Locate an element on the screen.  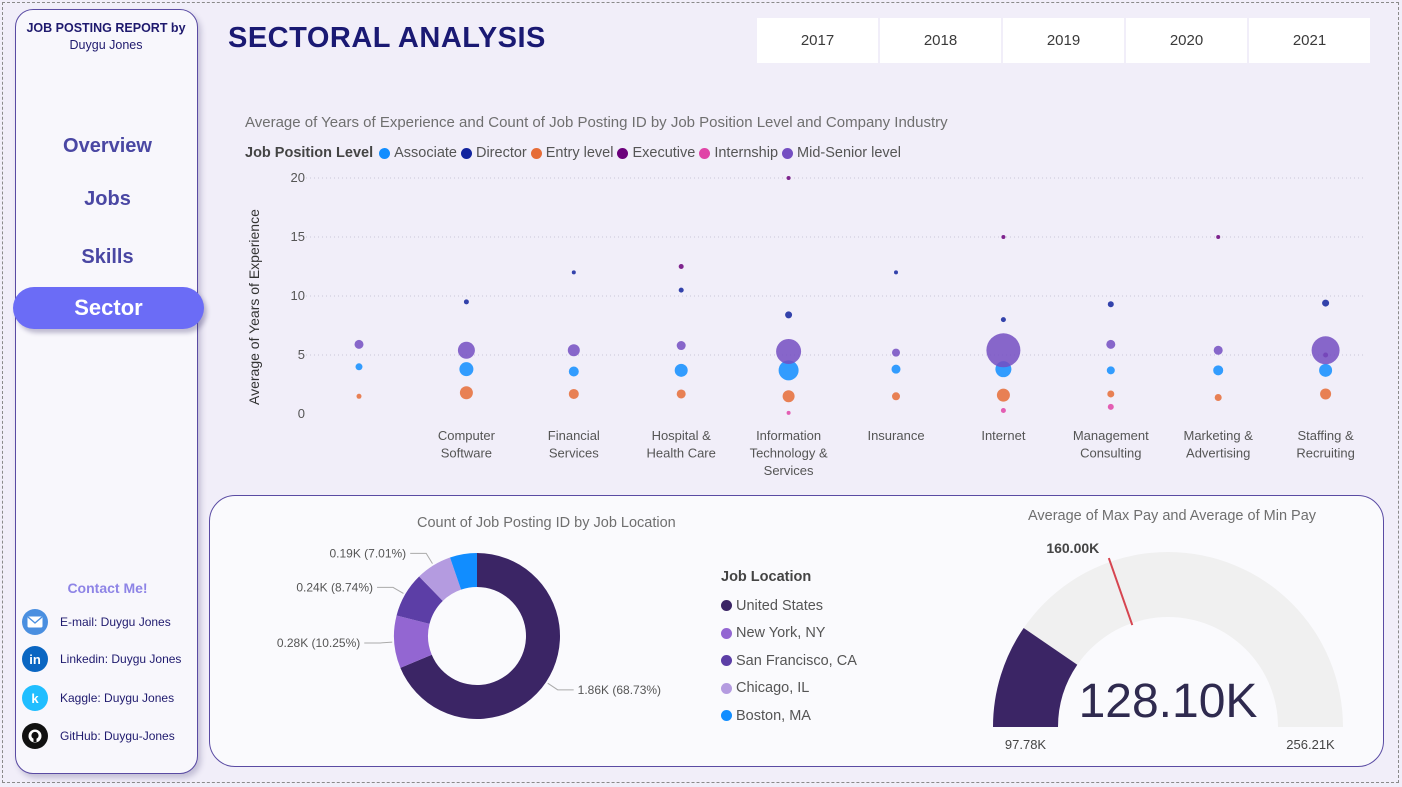
year-tab-2017: 2017 is located at coordinates (817, 40).